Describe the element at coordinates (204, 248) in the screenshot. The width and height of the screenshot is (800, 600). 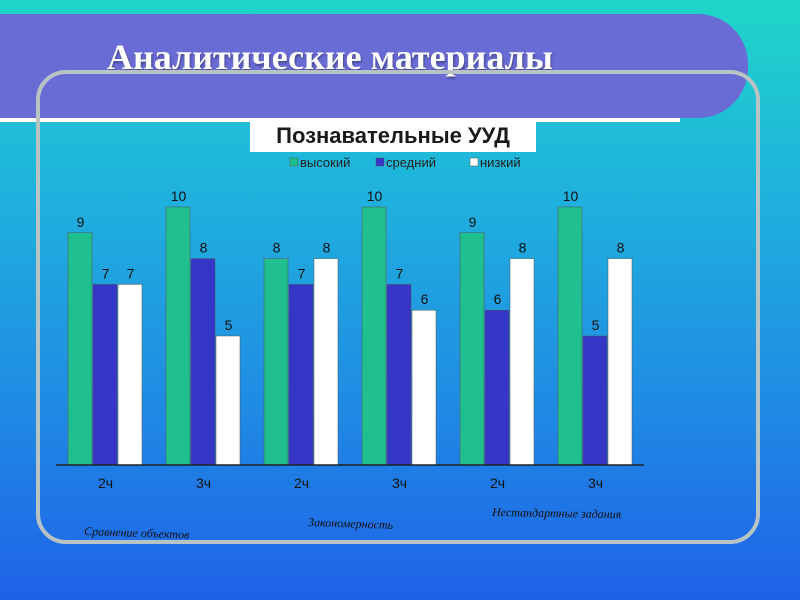
I see `value-label-средний-2: 8` at that location.